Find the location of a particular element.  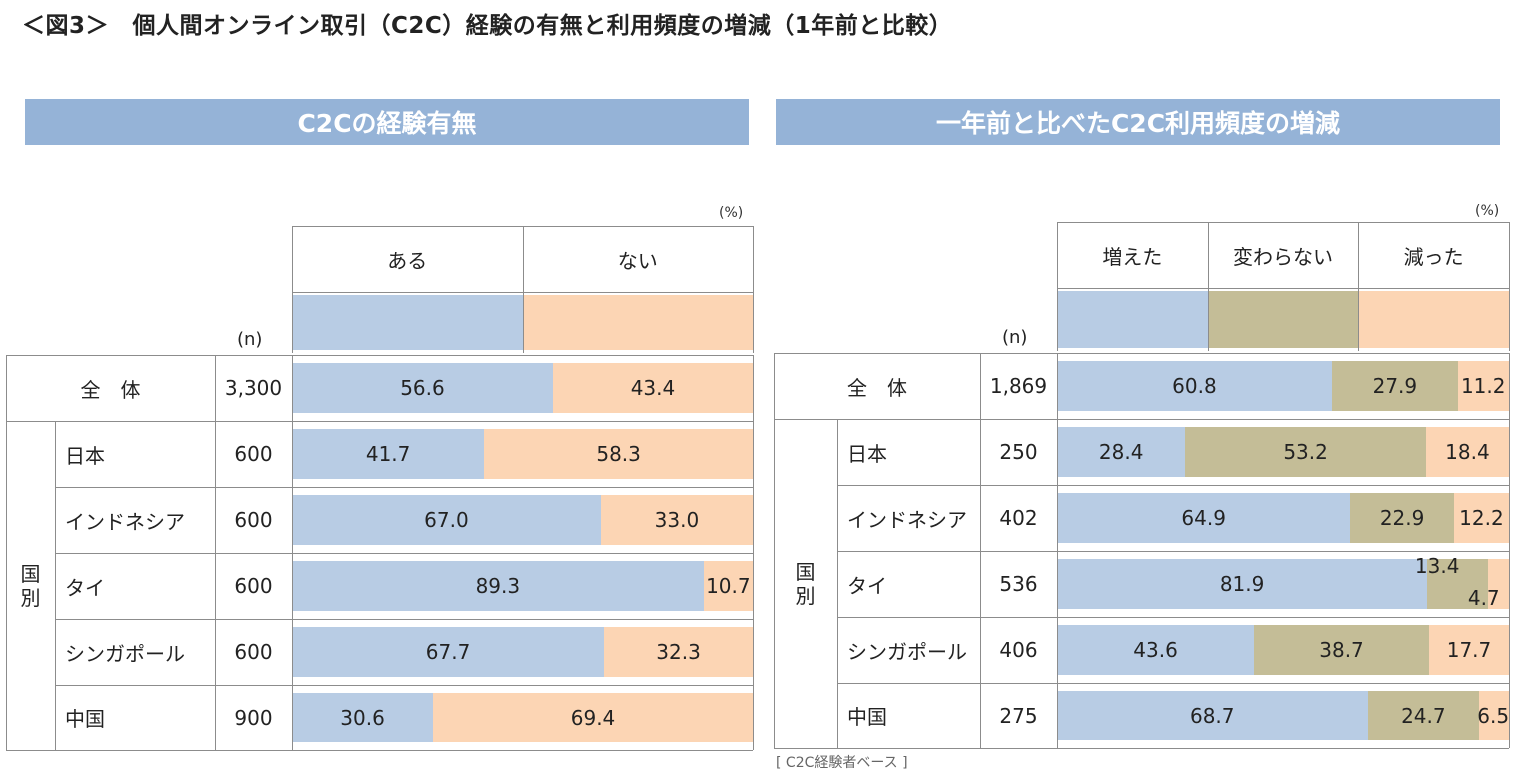

chart-title-banner: C2Cの経験有無 is located at coordinates (387, 122).